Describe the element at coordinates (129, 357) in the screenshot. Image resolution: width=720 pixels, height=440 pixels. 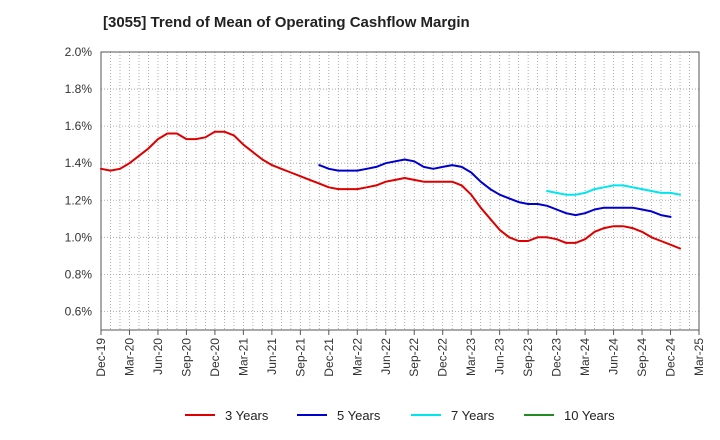
I see `x-tick-label: Mar-20` at that location.